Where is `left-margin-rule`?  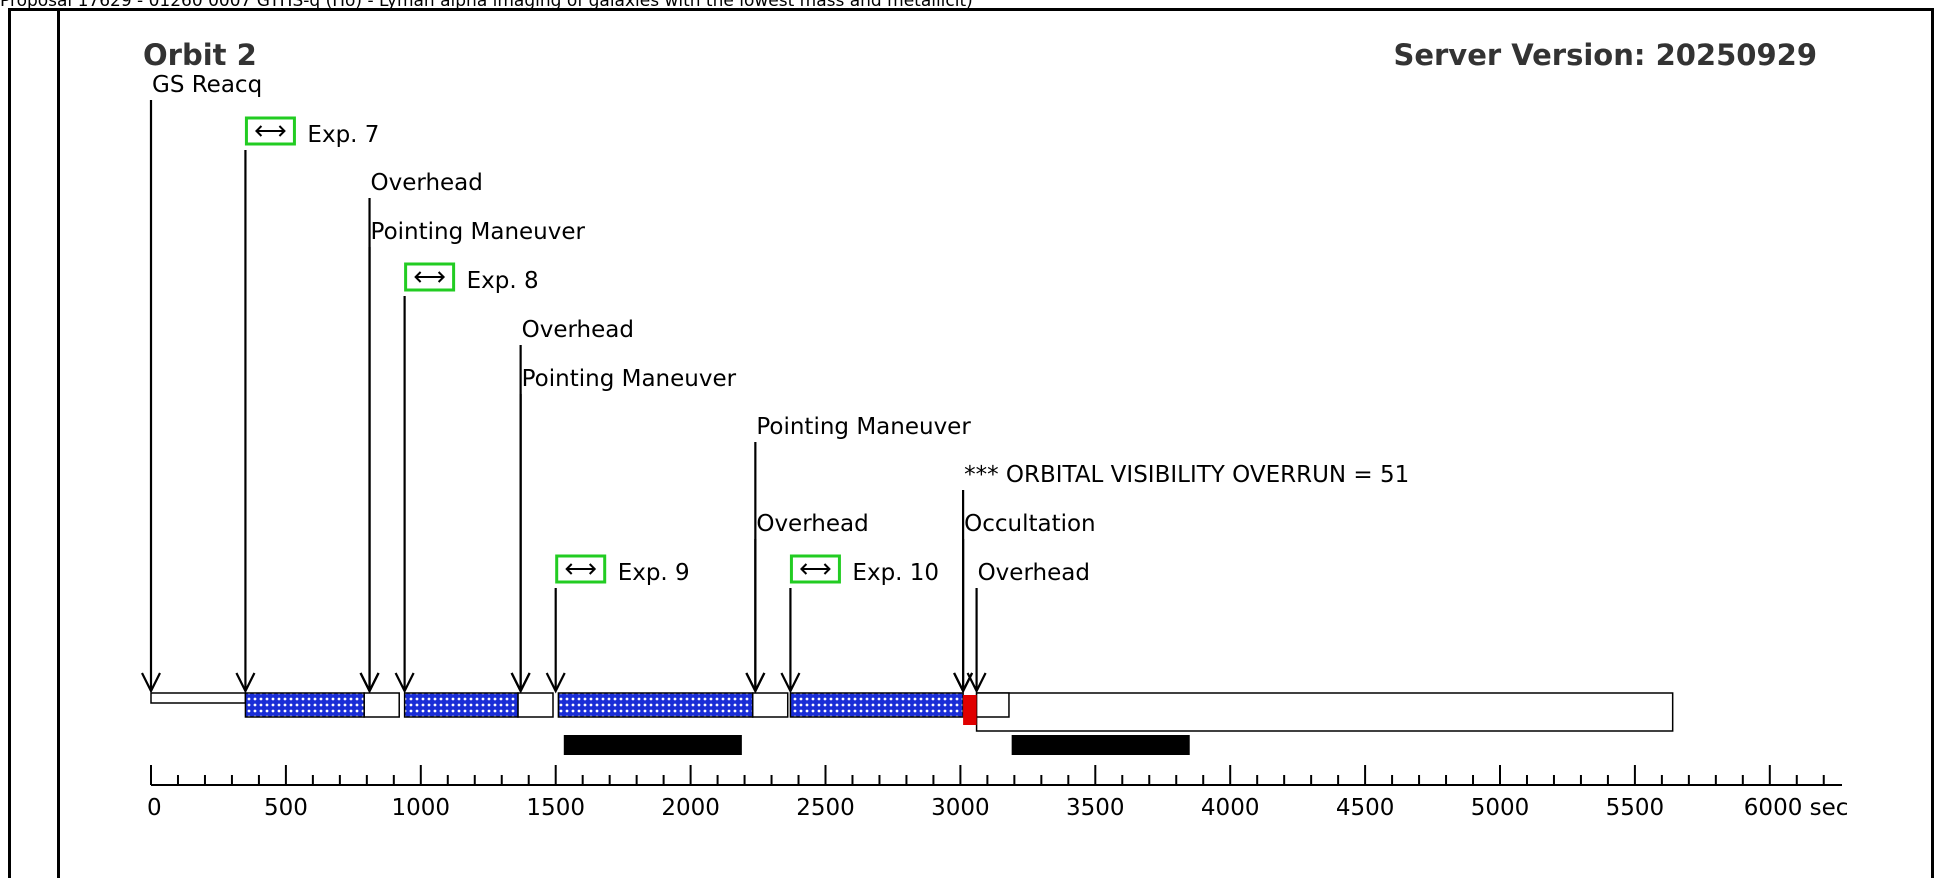
left-margin-rule is located at coordinates (58, 443).